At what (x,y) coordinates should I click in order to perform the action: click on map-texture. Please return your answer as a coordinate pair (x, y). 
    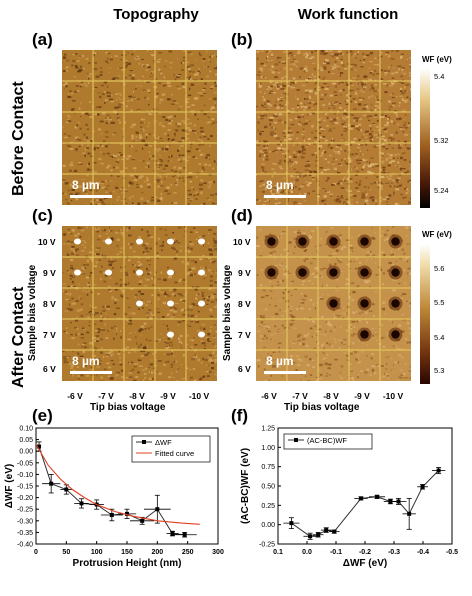
    Looking at the image, I should click on (139, 127).